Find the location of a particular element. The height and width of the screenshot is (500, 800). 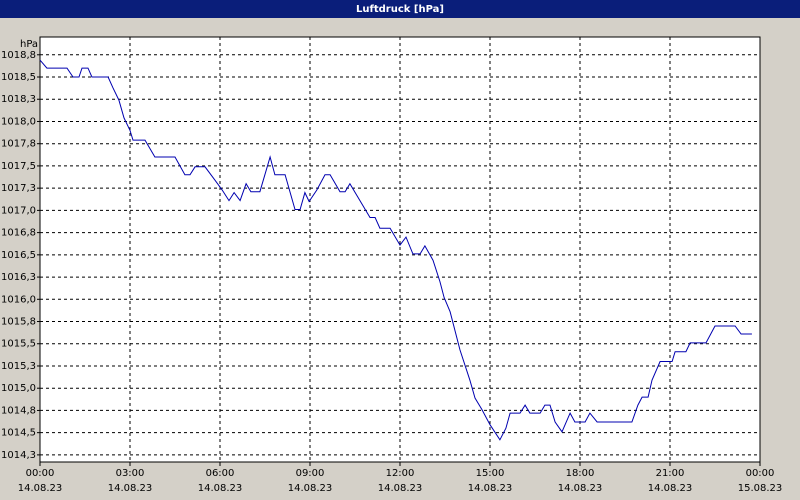

x-tick-label: 12:00 is located at coordinates (400, 473).